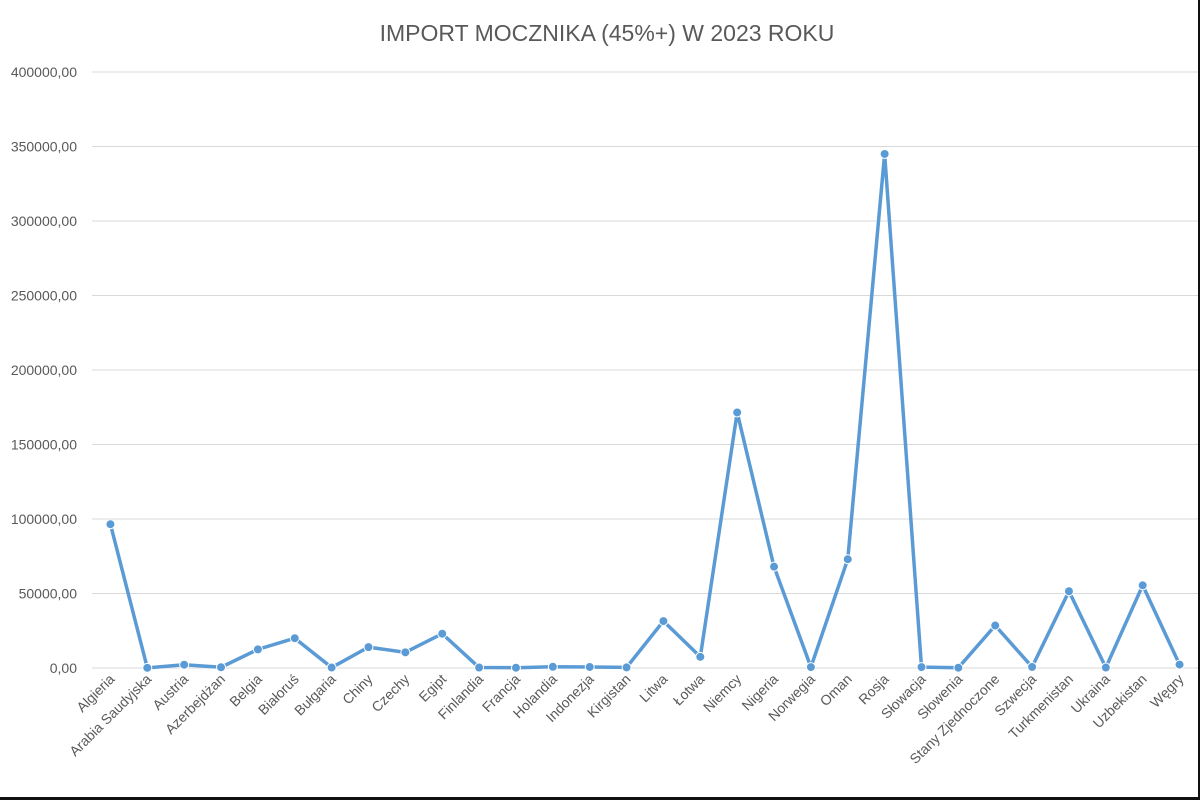  What do you see at coordinates (315, 695) in the screenshot?
I see `x-tick-label: Bułgaria` at bounding box center [315, 695].